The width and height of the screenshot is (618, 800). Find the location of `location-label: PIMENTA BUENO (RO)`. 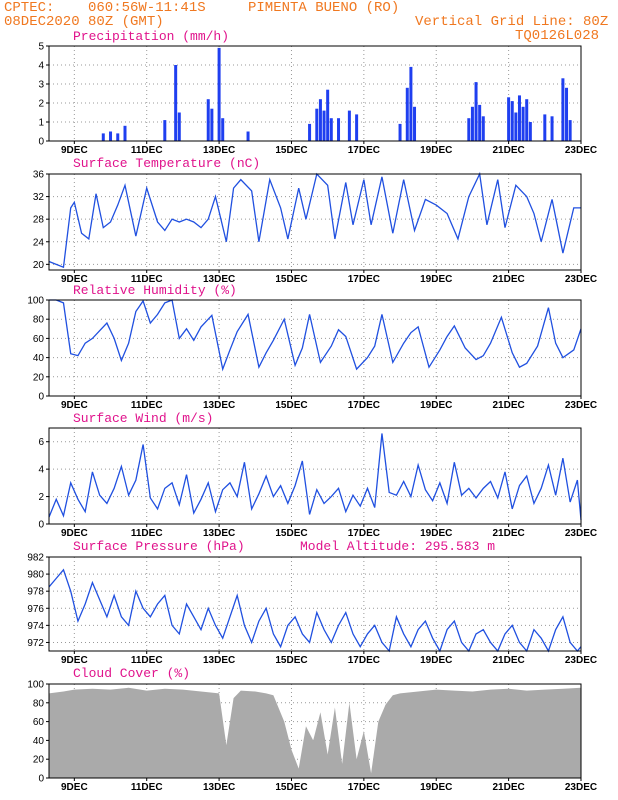

location-label: PIMENTA BUENO (RO) is located at coordinates (324, 8).